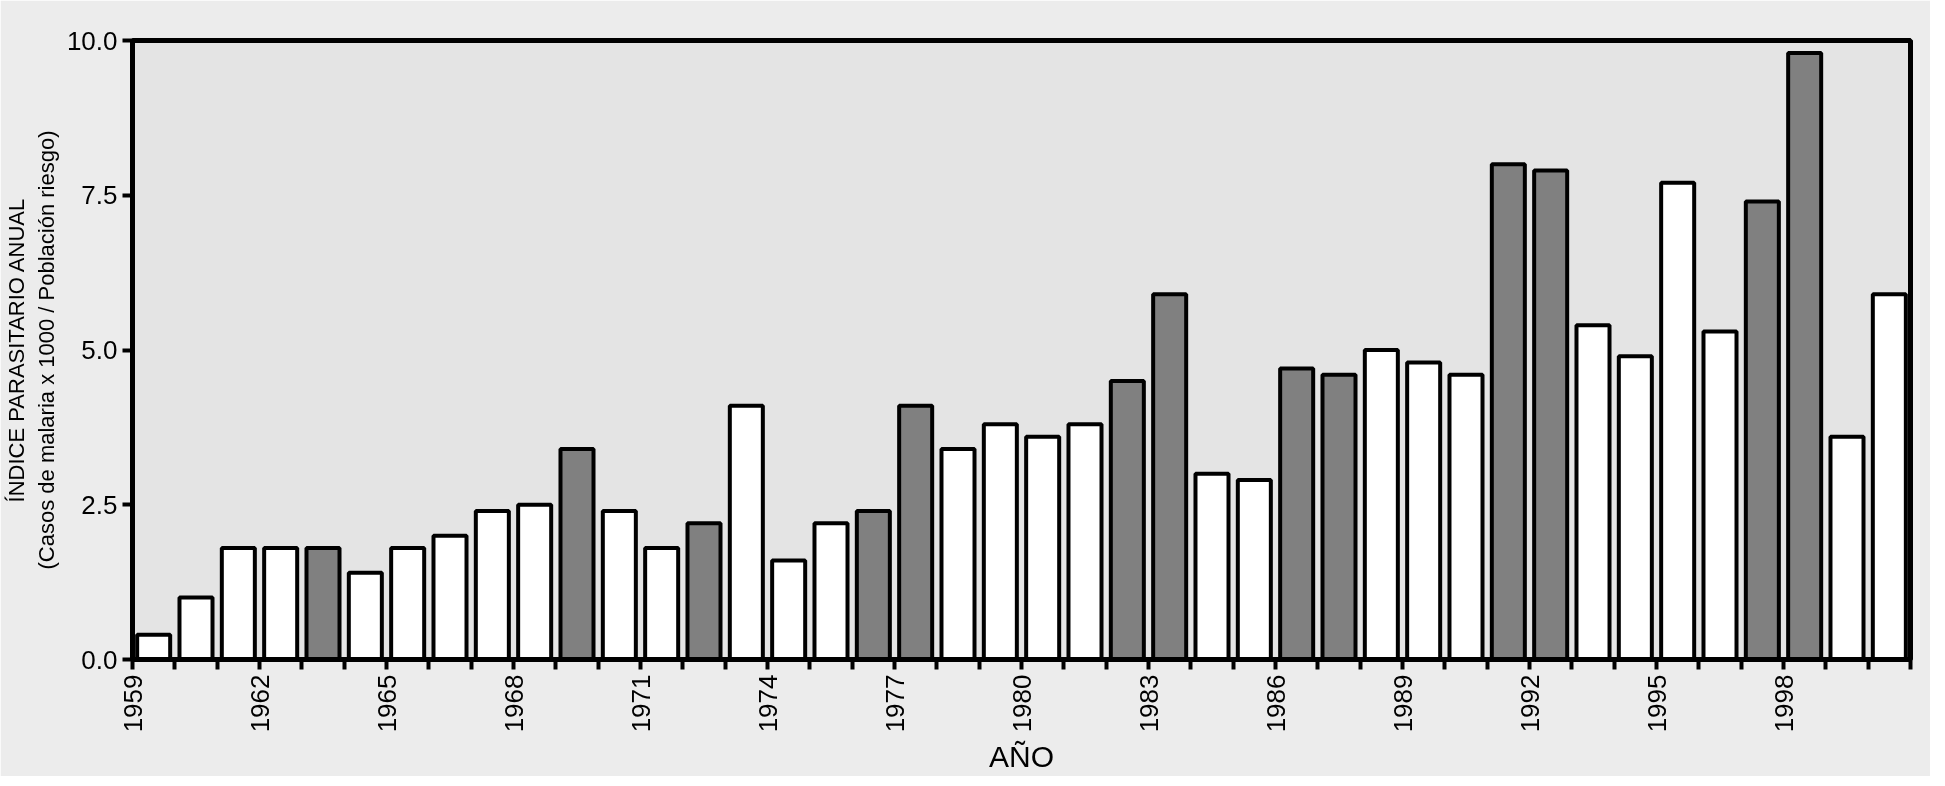  What do you see at coordinates (31, 350) in the screenshot?
I see `y-axis-title: ÍNDICE PARASITARIO ANUAL (Casos de malaria x 1000 / Población riesgo)` at bounding box center [31, 350].